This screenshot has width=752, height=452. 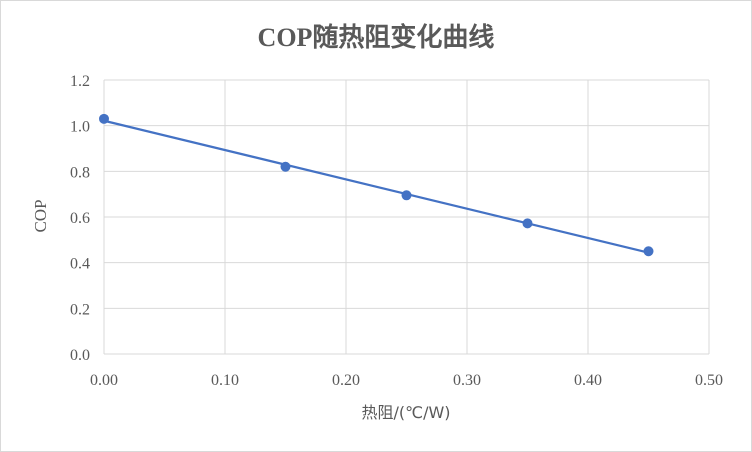 I want to click on y-tick-label: 0.2, so click(x=80, y=309).